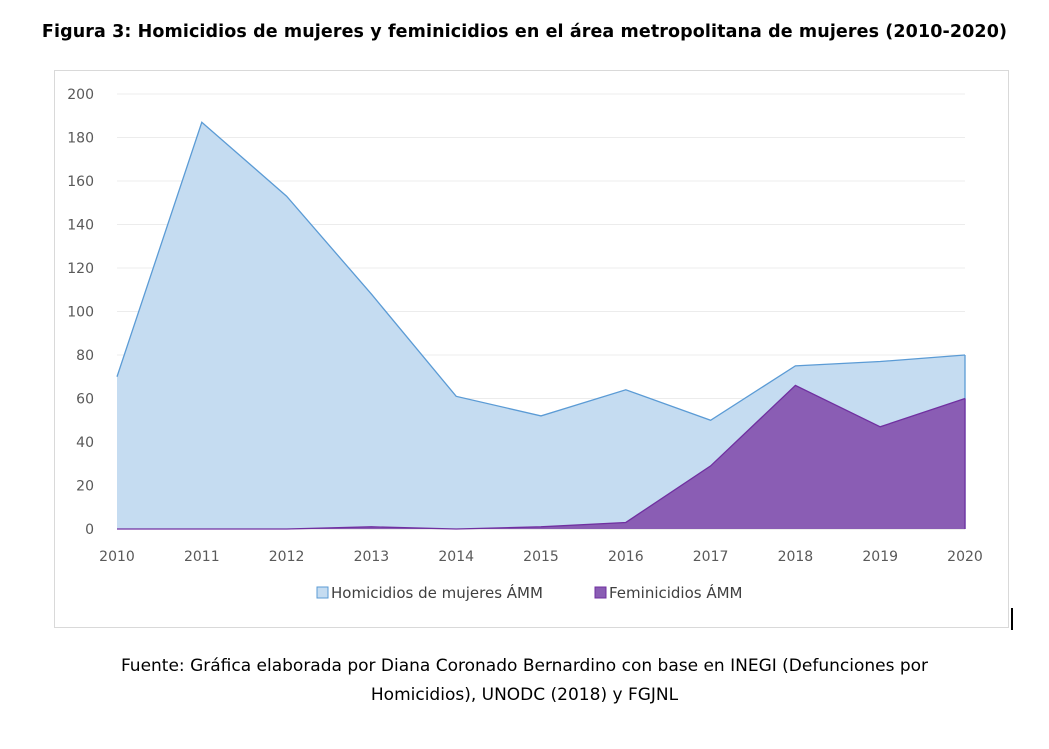  What do you see at coordinates (524, 695) in the screenshot?
I see `source-note-line-2: Homicidios), UNODC (2018) y FGJNL` at bounding box center [524, 695].